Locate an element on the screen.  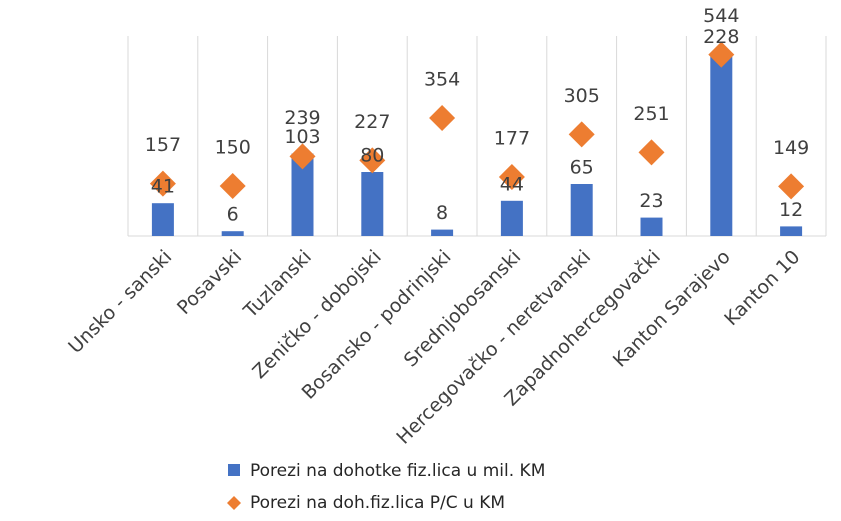
x-tick-label: Kanton 10 is located at coordinates (762, 288).